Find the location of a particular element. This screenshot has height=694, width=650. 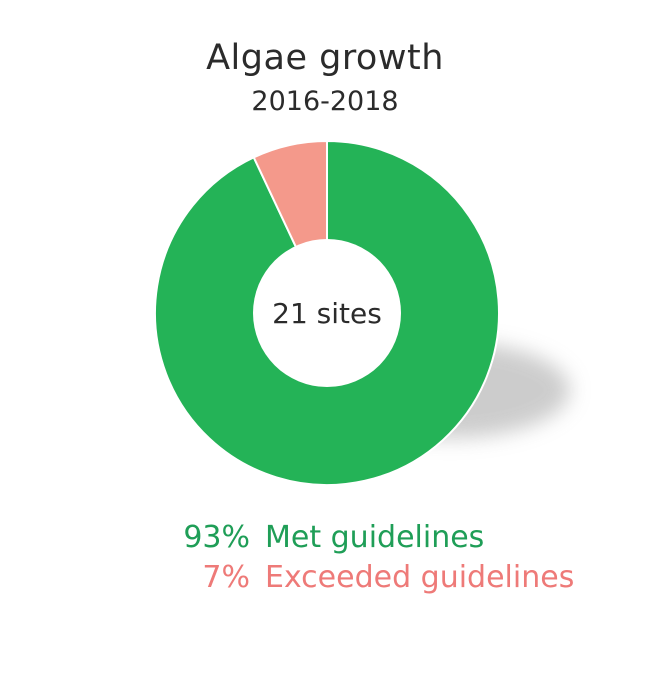

legend-item-exceeded: 7% Exceeded guidelines is located at coordinates (325, 578).